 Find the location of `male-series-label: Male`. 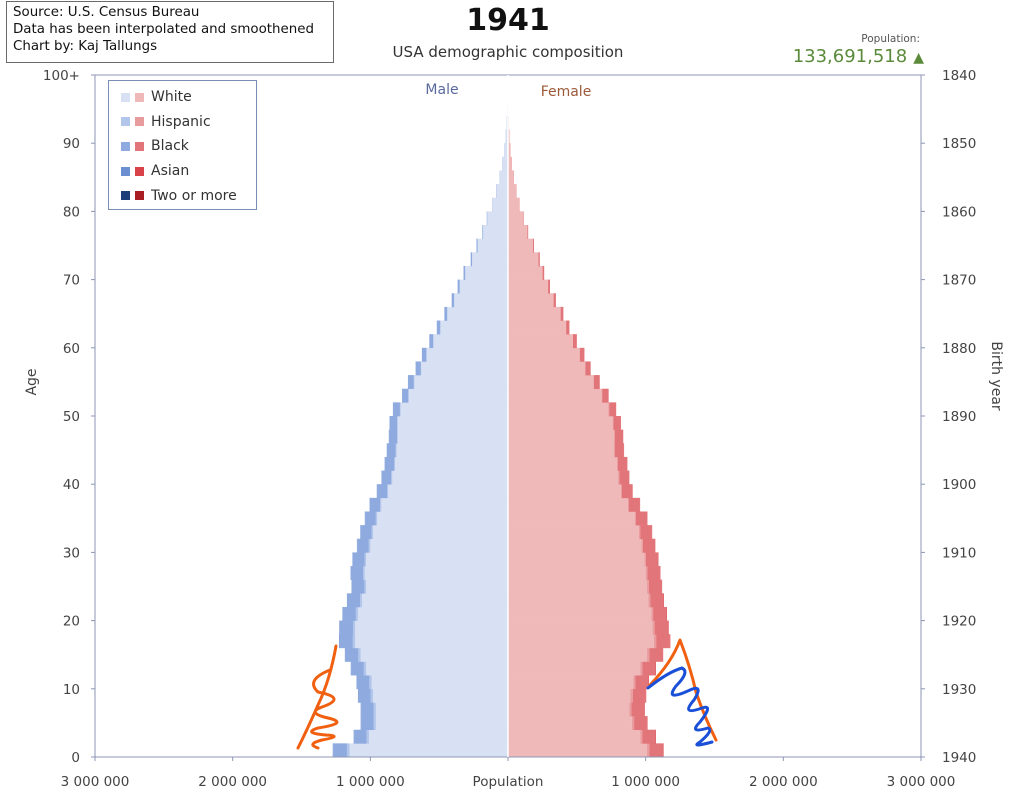

male-series-label: Male is located at coordinates (441, 90).